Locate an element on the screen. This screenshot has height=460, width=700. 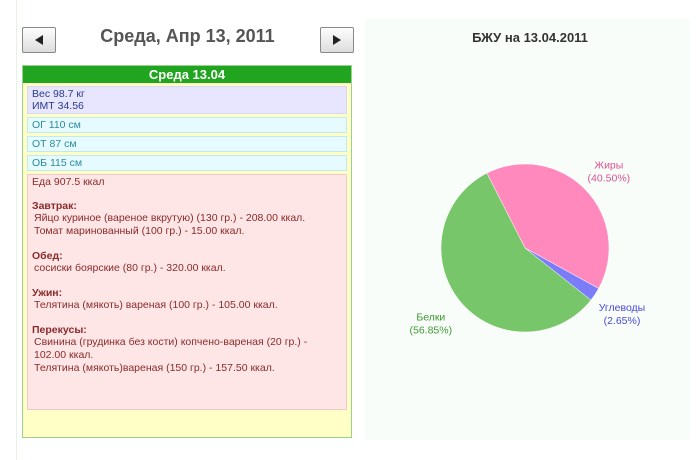
meal-name: Завтрак: is located at coordinates (54, 206).